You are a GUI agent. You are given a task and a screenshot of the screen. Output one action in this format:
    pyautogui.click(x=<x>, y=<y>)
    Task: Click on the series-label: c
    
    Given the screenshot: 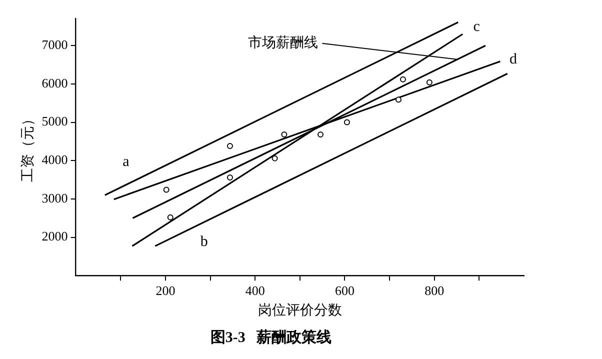 What is the action you would take?
    pyautogui.click(x=476, y=27)
    